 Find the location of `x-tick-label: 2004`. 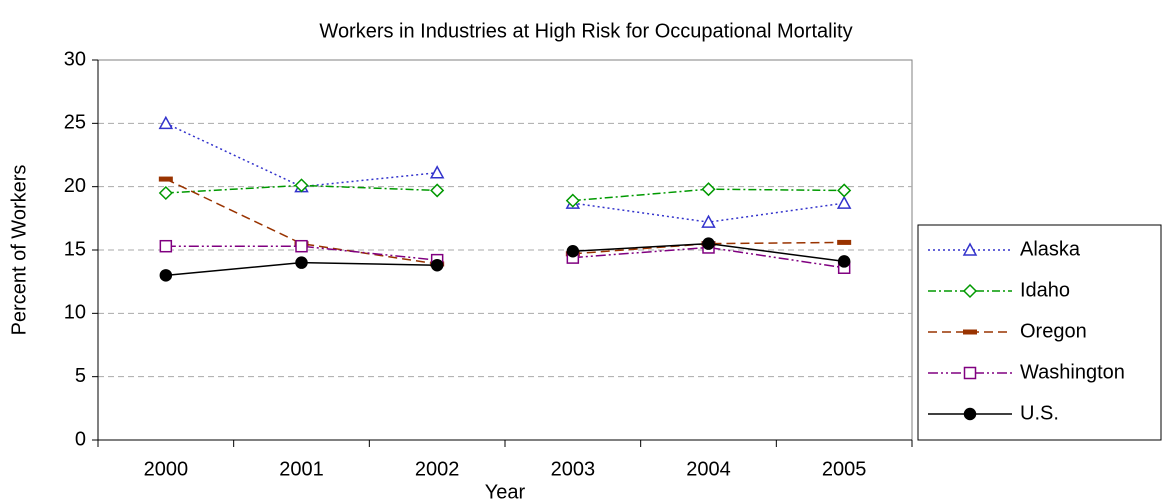

x-tick-label: 2004 is located at coordinates (708, 469).